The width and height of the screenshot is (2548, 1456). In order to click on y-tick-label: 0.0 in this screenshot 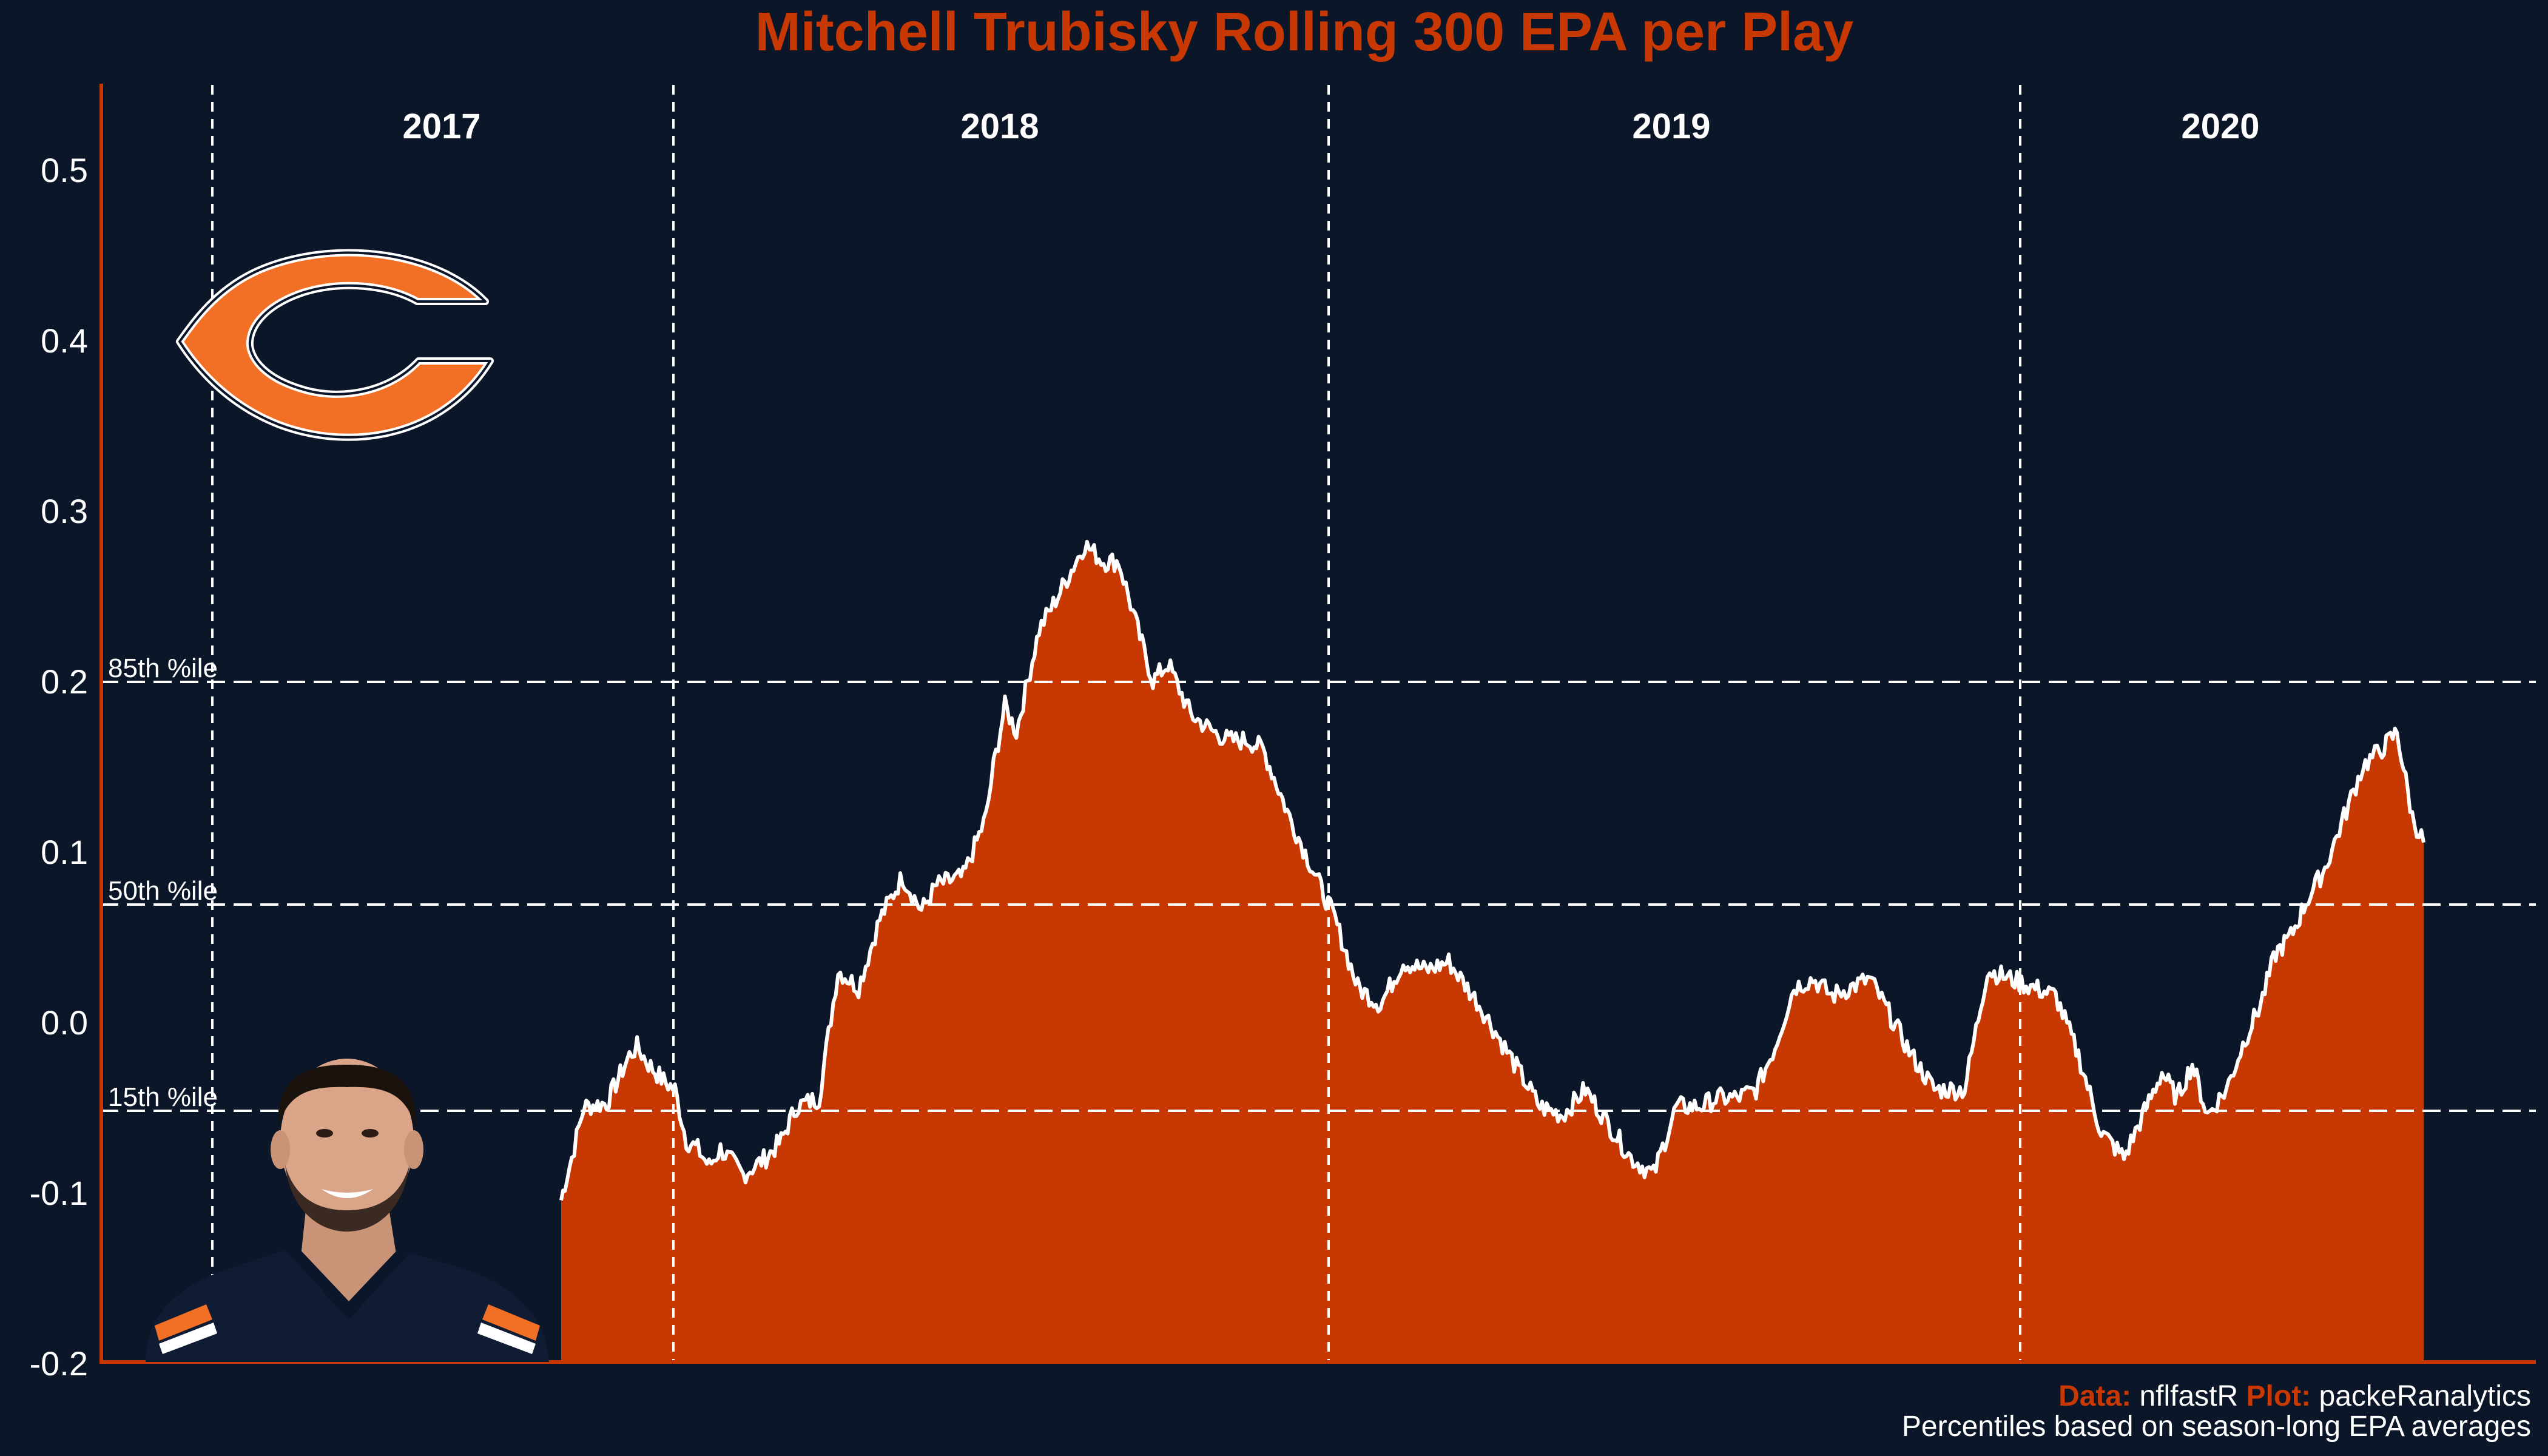, I will do `click(64, 1022)`.